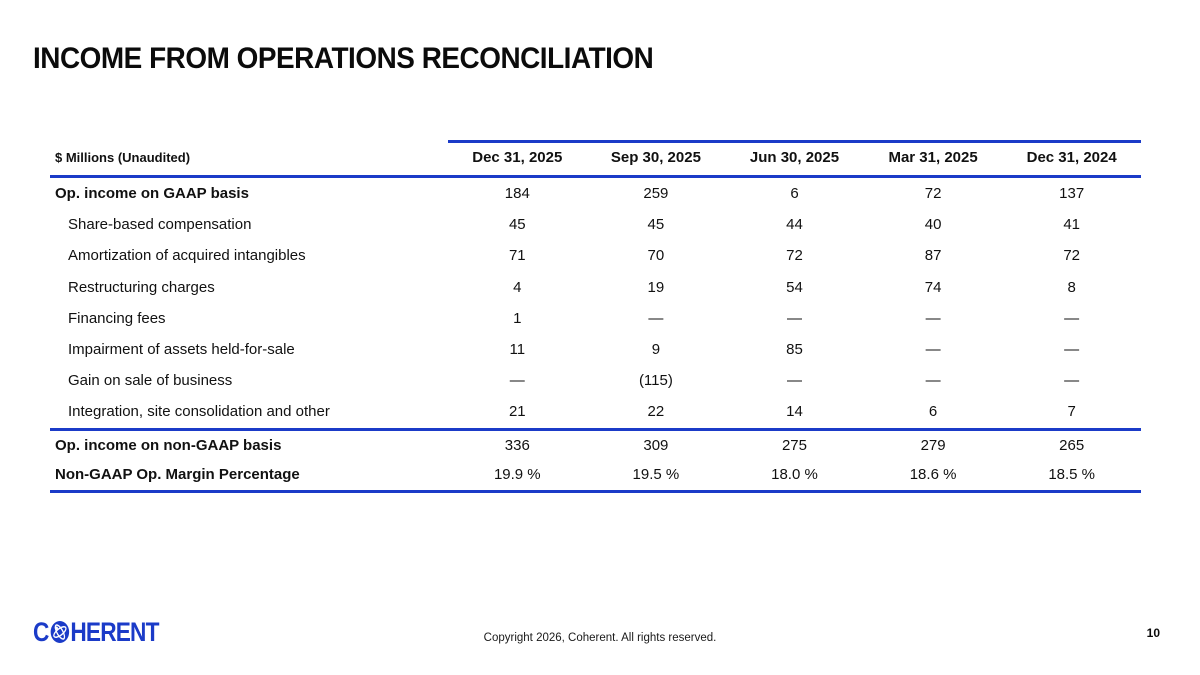 The image size is (1200, 675). I want to click on row-label: Op. income on GAAP basis, so click(152, 194).